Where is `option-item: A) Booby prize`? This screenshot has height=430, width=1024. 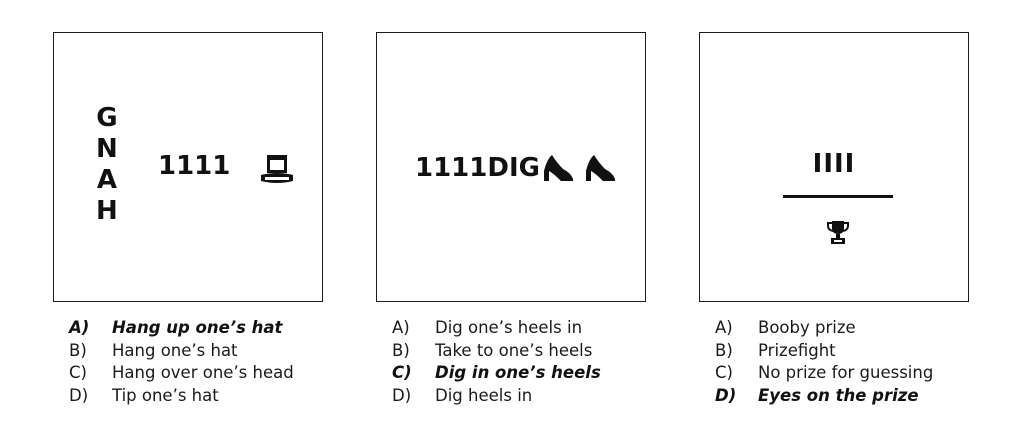 option-item: A) Booby prize is located at coordinates (824, 328).